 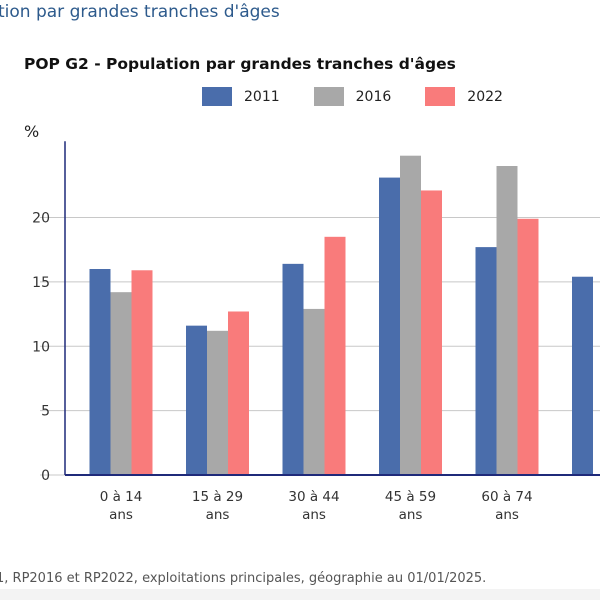 I want to click on y-tick-label: 5, so click(x=45, y=412).